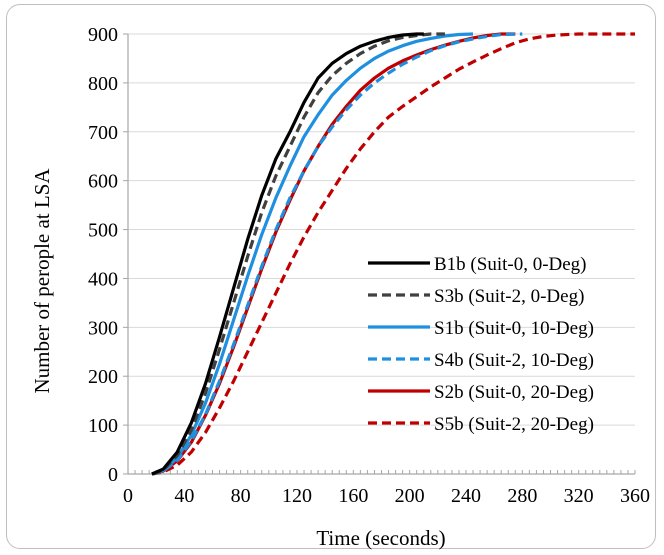 The image size is (664, 555). What do you see at coordinates (522, 496) in the screenshot?
I see `x-tick-label: 280` at bounding box center [522, 496].